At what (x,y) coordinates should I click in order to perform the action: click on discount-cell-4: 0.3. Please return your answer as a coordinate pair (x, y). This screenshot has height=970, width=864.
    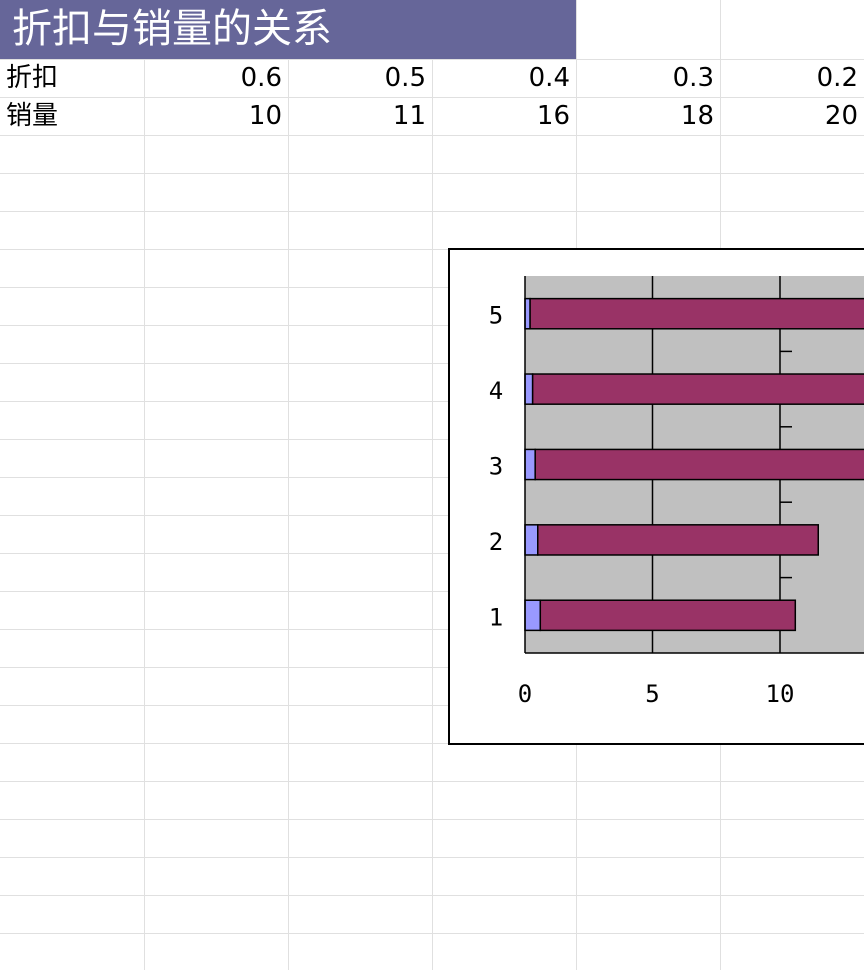
    Looking at the image, I should click on (693, 78).